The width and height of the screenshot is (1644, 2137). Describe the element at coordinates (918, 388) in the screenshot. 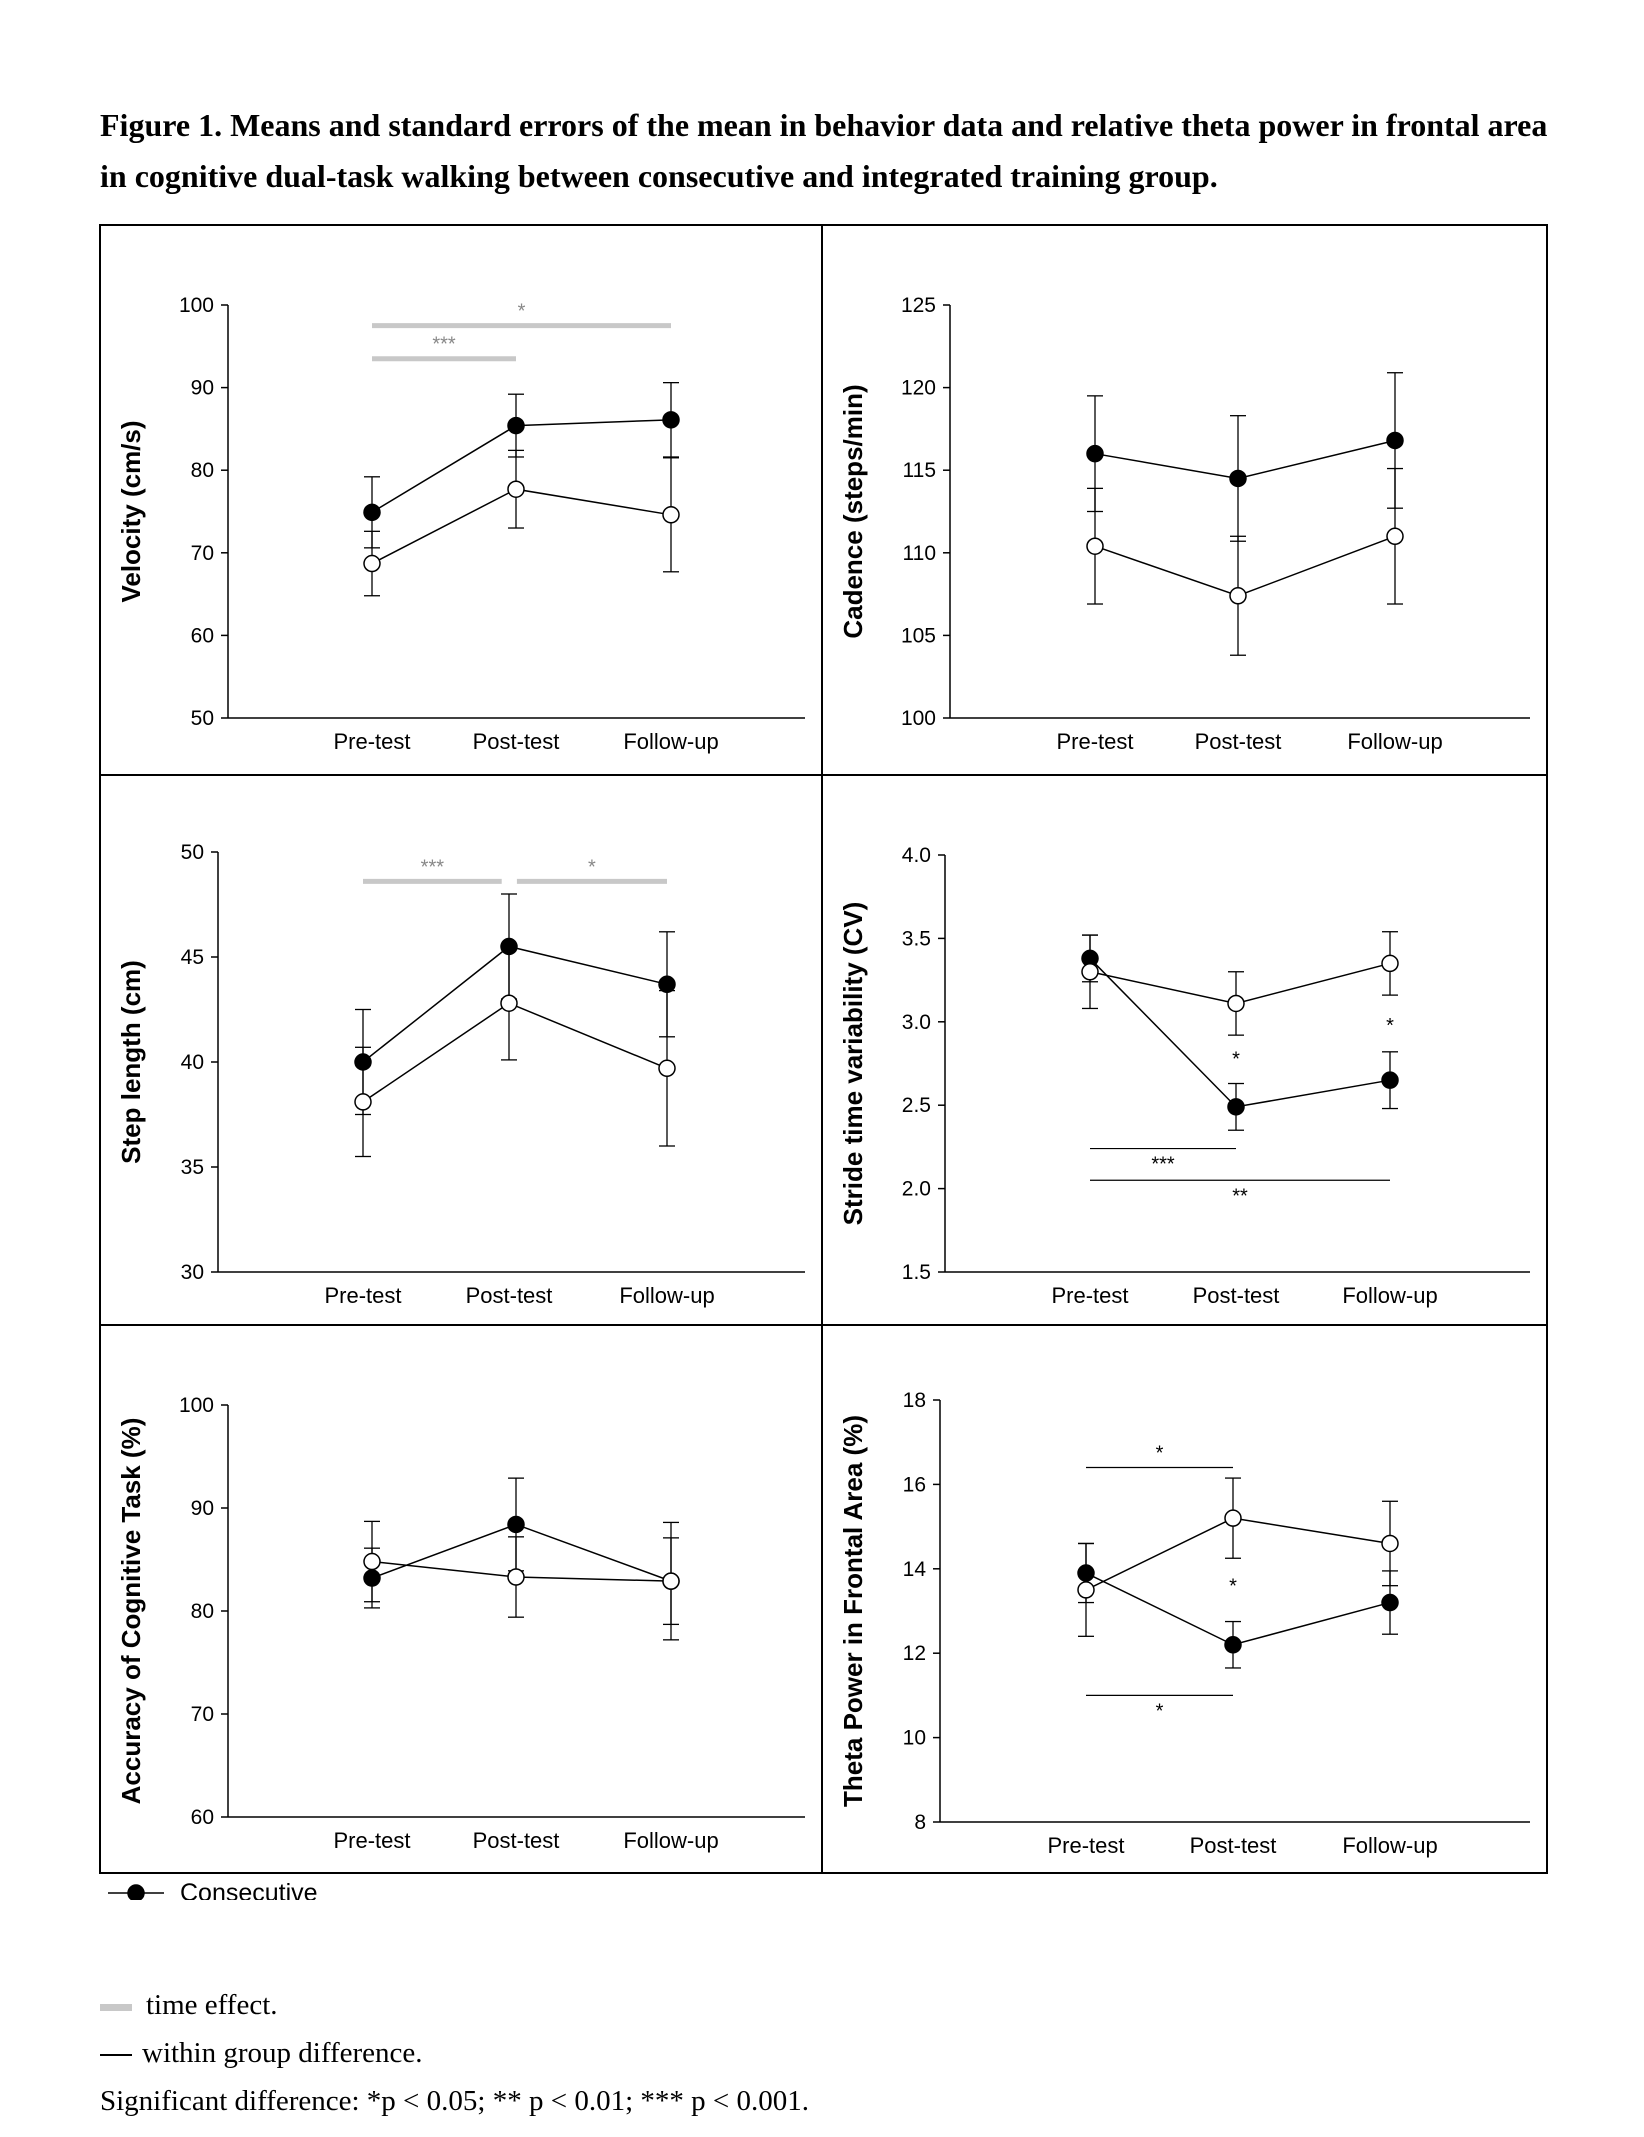

I see `y-tick-label: 120` at that location.